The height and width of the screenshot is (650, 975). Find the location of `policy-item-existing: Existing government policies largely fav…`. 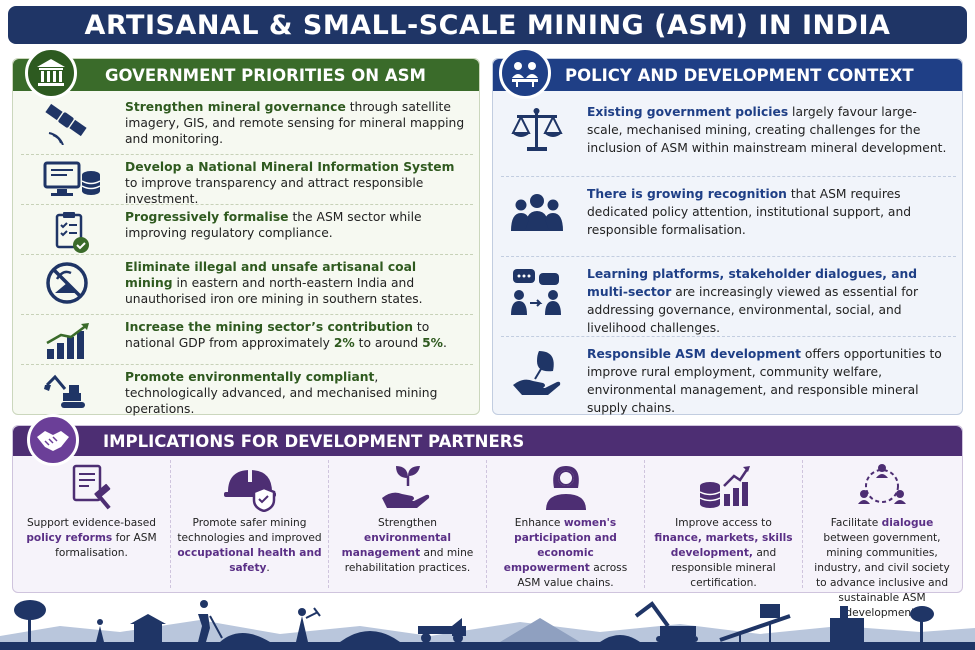

policy-item-existing: Existing government policies largely fav… is located at coordinates (728, 136).